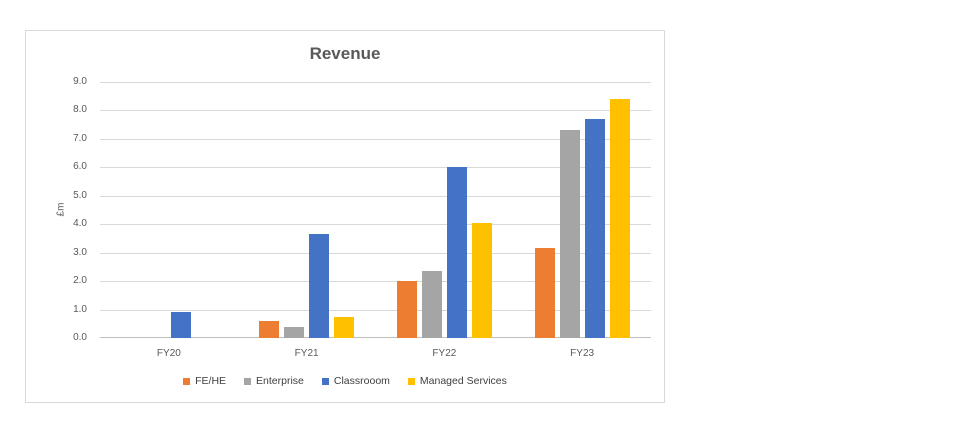  I want to click on y-tick-label-3.0: 3.0, so click(80, 252).